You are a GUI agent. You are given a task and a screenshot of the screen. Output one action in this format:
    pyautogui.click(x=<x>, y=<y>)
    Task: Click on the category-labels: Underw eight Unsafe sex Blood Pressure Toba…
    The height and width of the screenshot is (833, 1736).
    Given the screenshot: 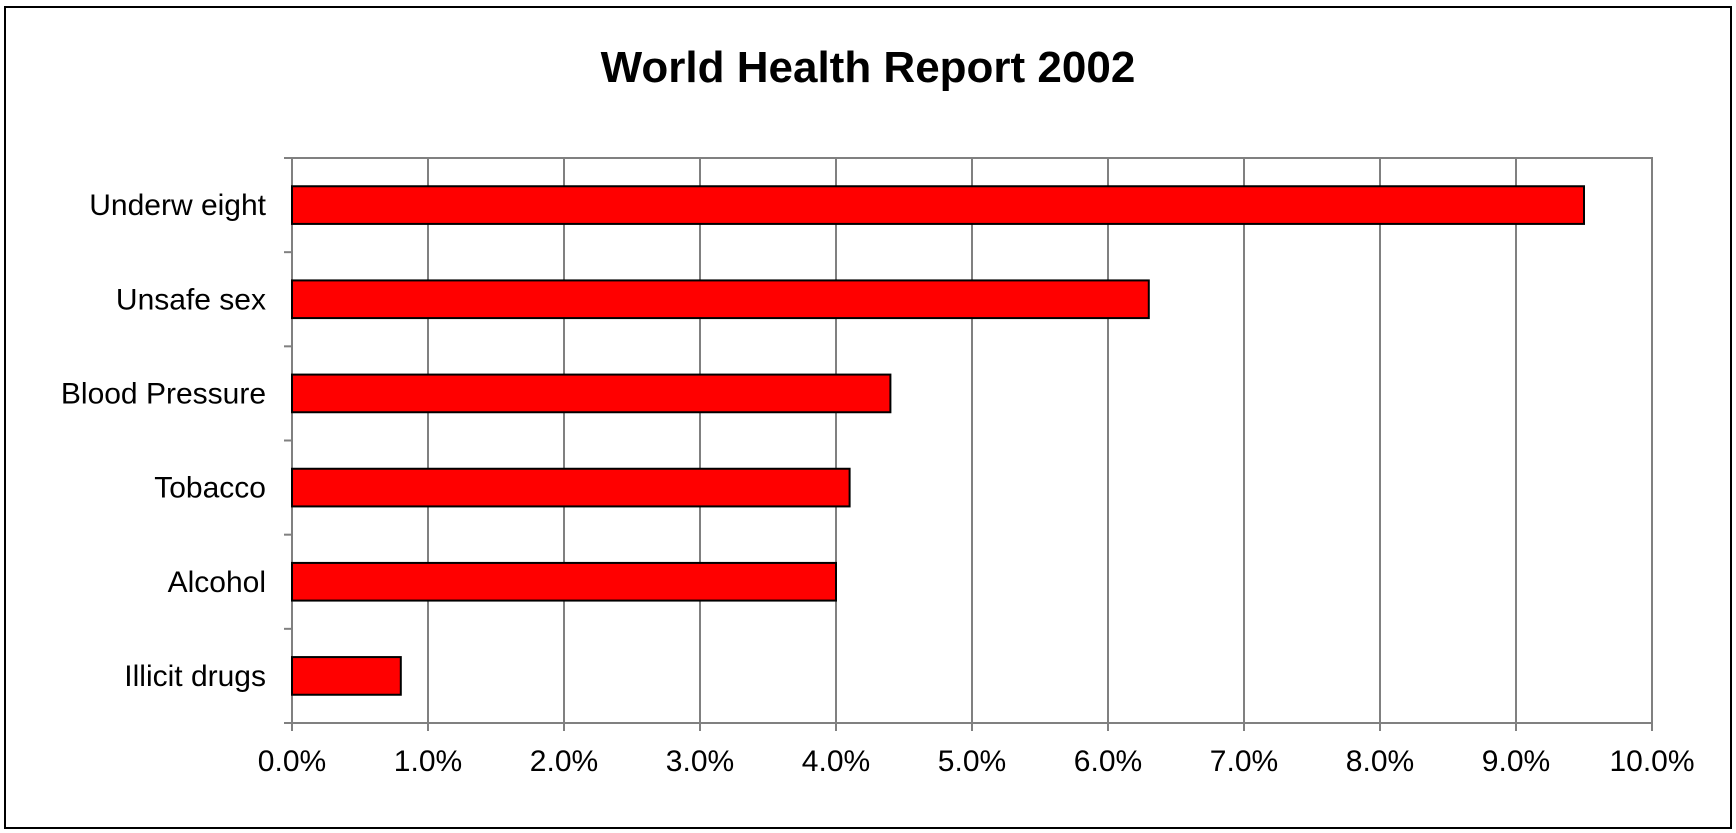 What is the action you would take?
    pyautogui.click(x=164, y=441)
    